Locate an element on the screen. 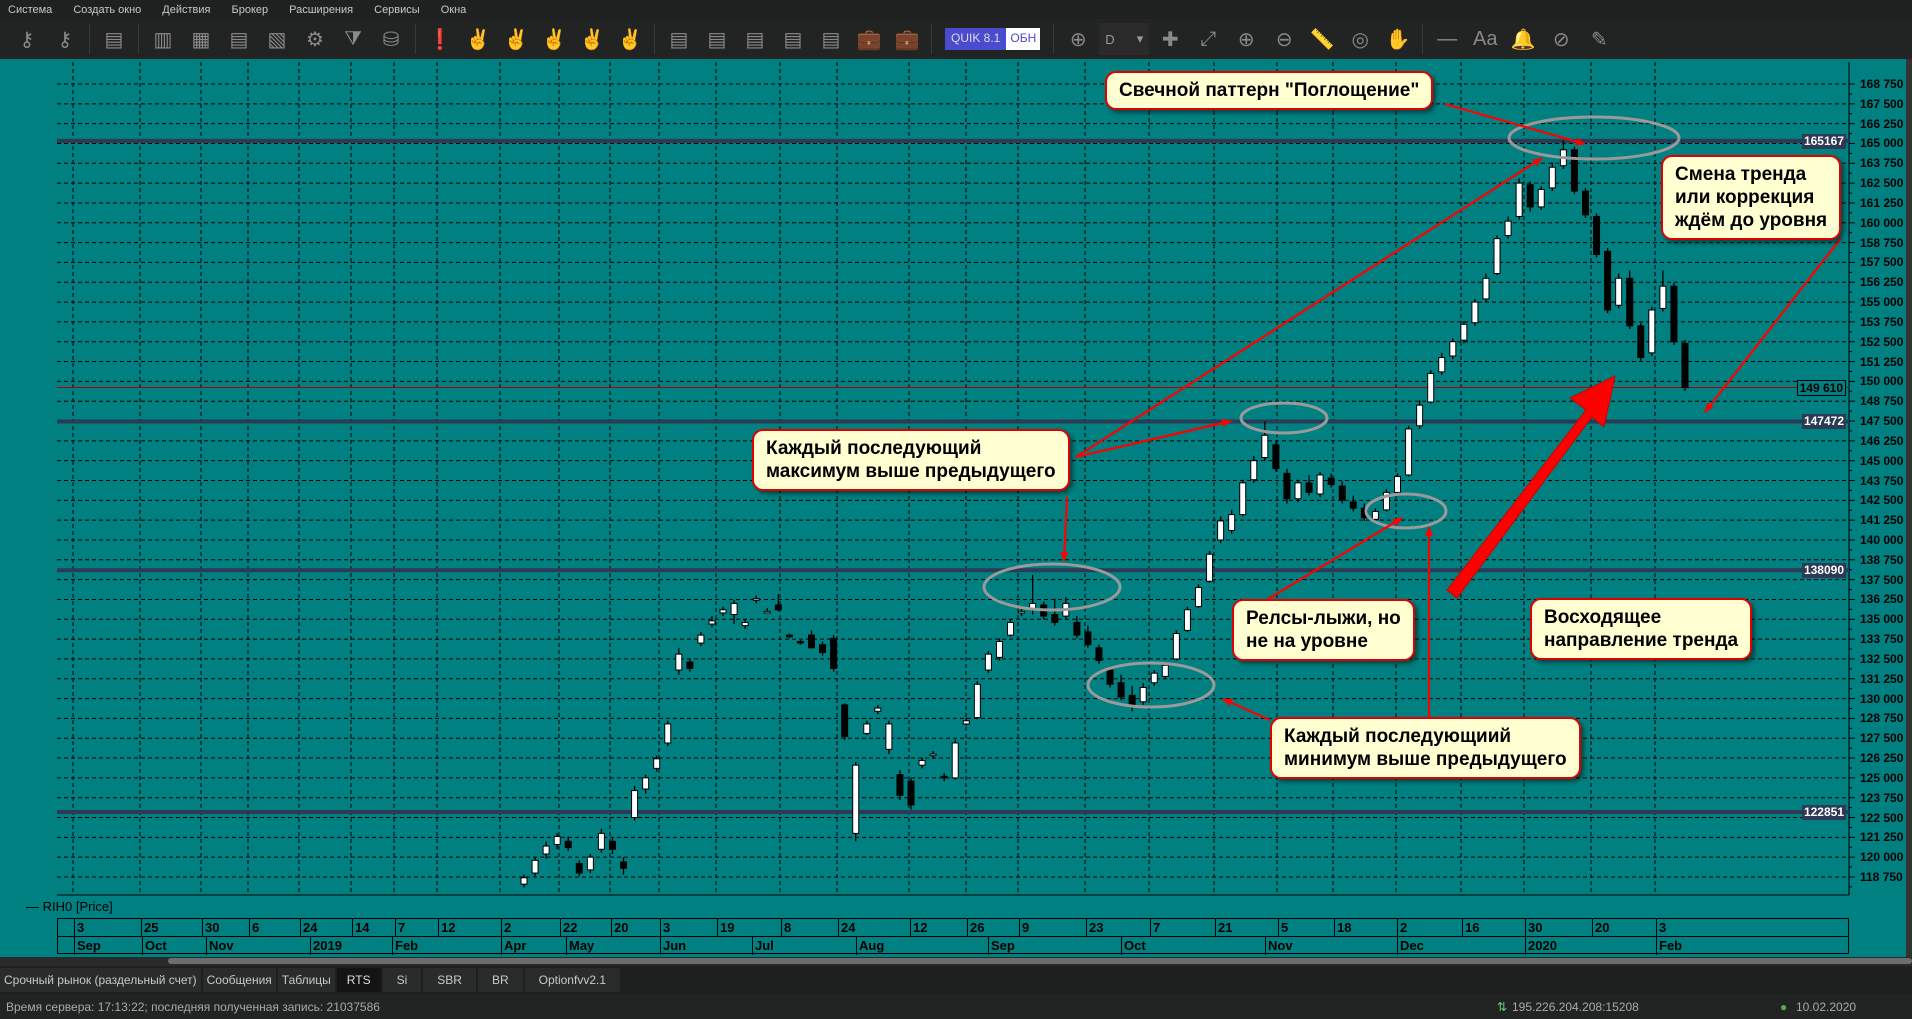 Image resolution: width=1912 pixels, height=1019 pixels. pencils-icon: ✎ is located at coordinates (1599, 39).